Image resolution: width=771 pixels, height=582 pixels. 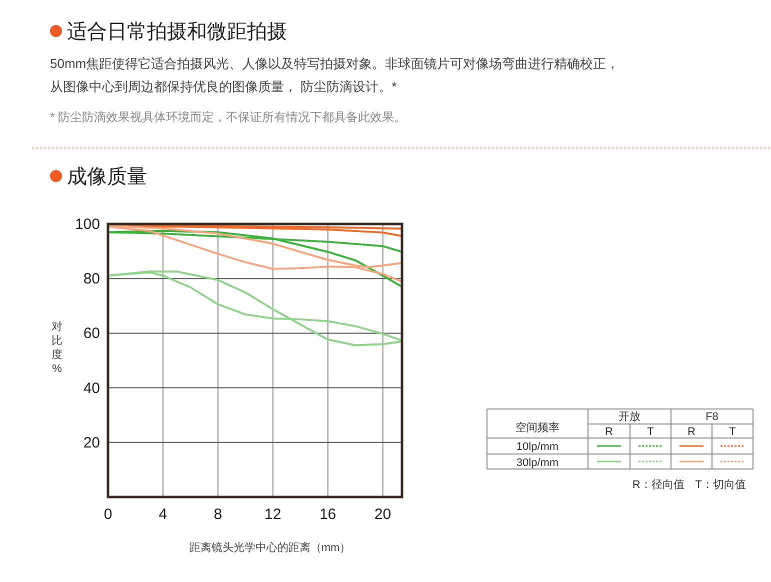 I want to click on text: 50mm焦距使得它适合拍摄风光、人像以及特写拍摄对象。非球面镜片可对像场弯曲进行精确校正，, so click(x=335, y=63).